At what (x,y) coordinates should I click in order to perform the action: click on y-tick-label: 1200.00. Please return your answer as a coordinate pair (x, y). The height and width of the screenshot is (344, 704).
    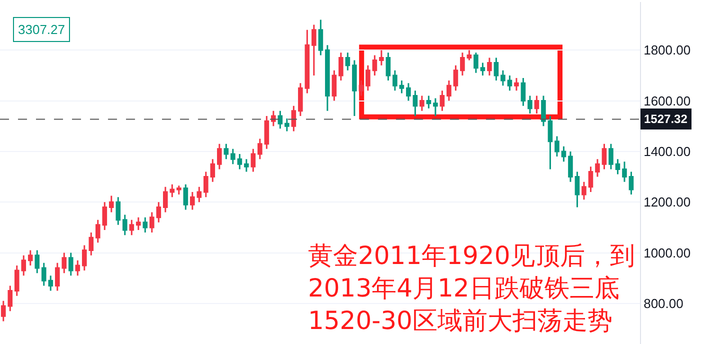
    Looking at the image, I should click on (667, 202).